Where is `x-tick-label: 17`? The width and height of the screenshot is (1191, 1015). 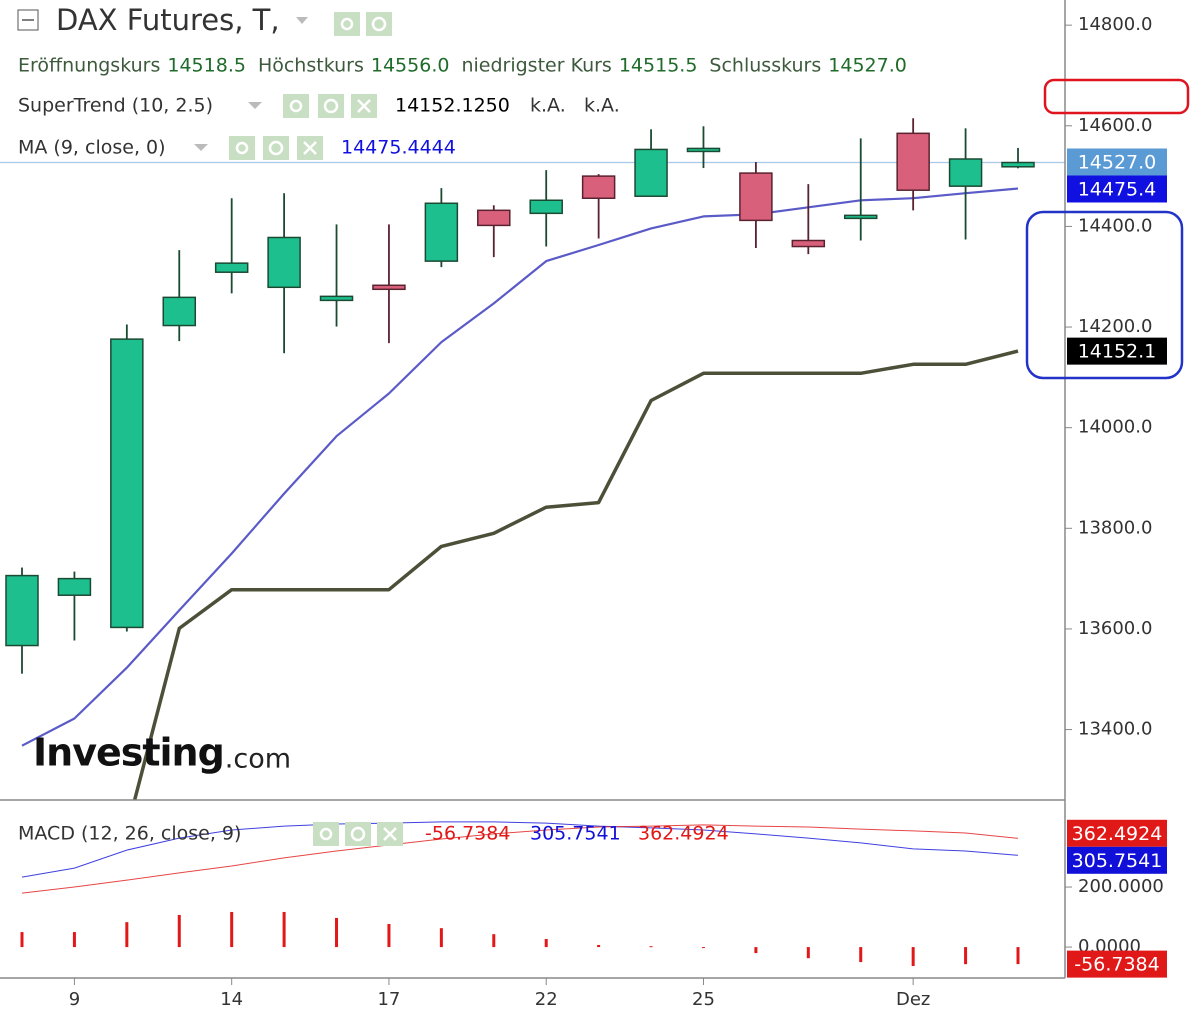
x-tick-label: 17 is located at coordinates (388, 999).